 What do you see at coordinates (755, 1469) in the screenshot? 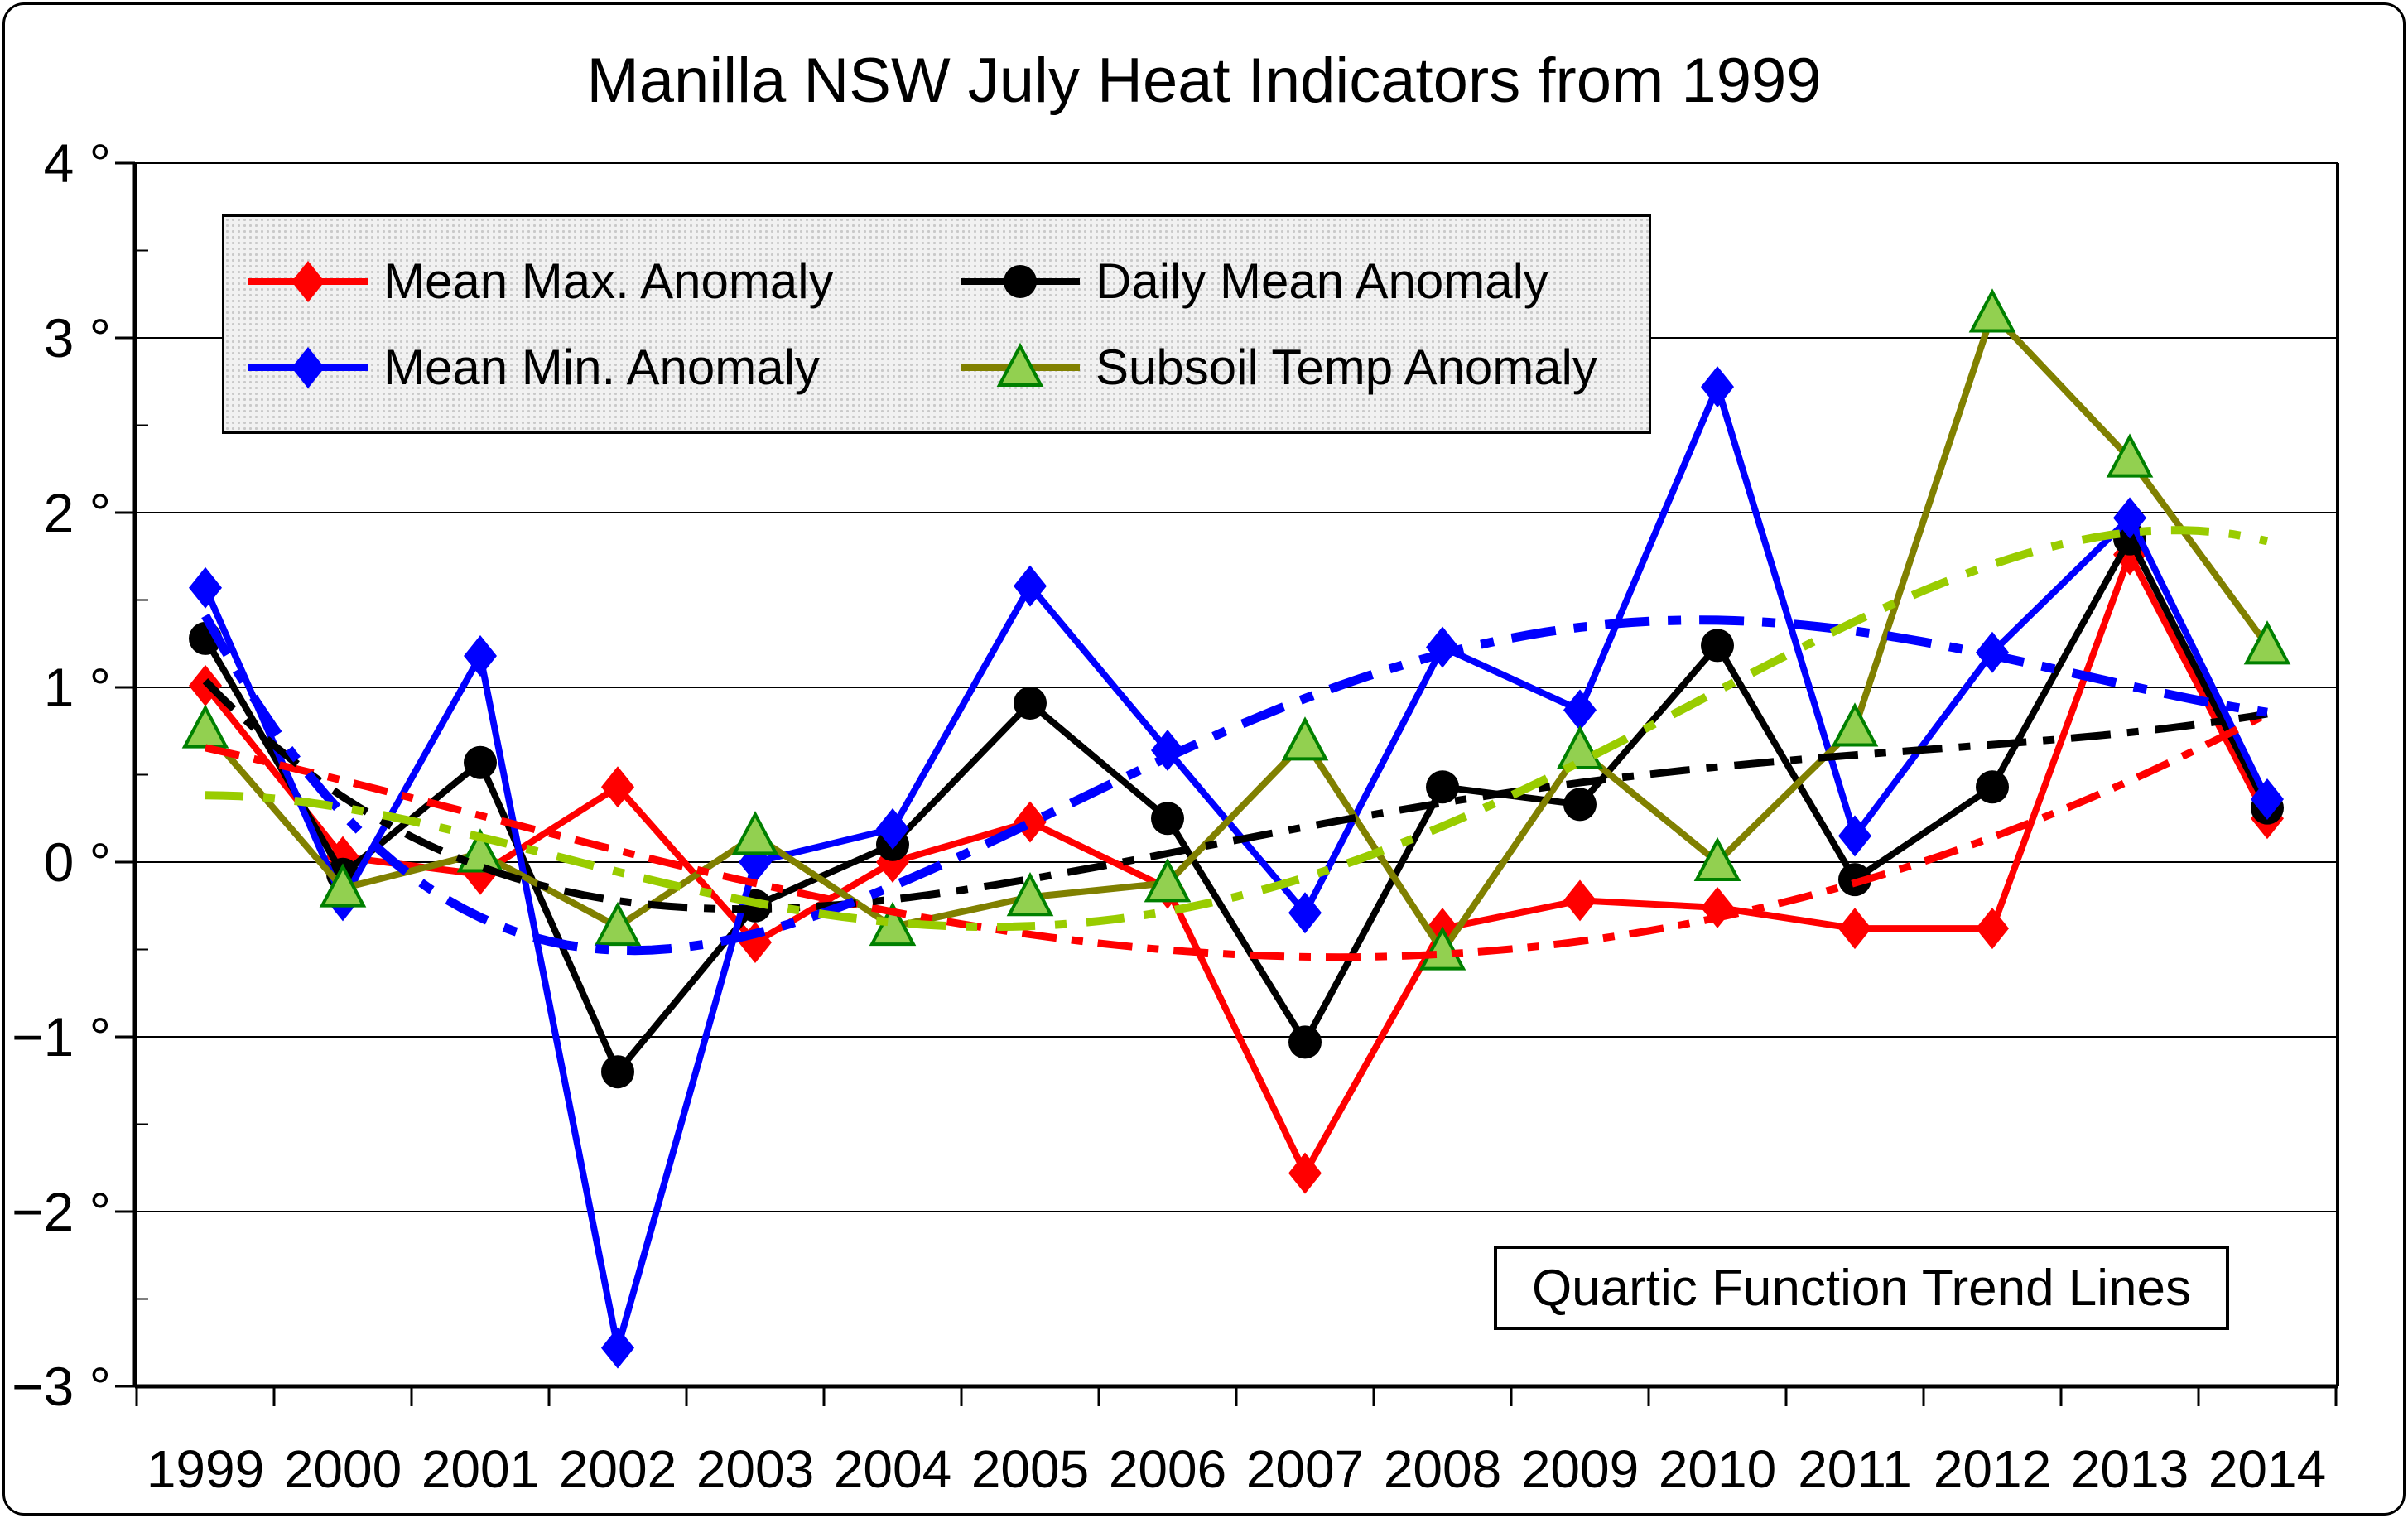
I see `svg-text: 2003` at bounding box center [755, 1469].